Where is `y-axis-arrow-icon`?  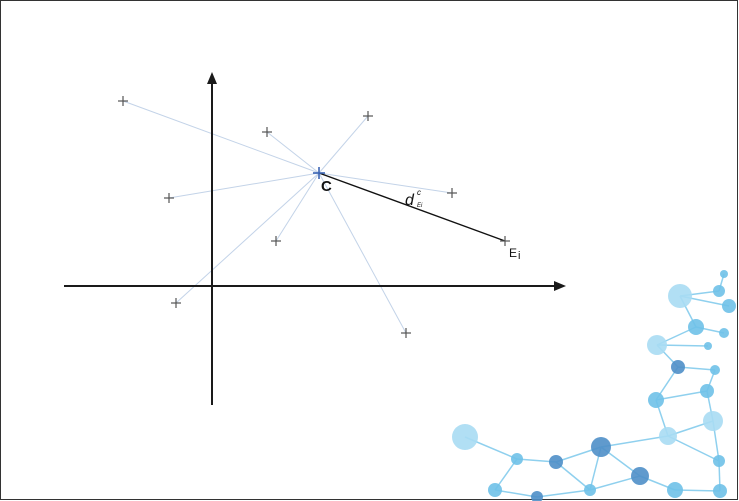 y-axis-arrow-icon is located at coordinates (212, 78).